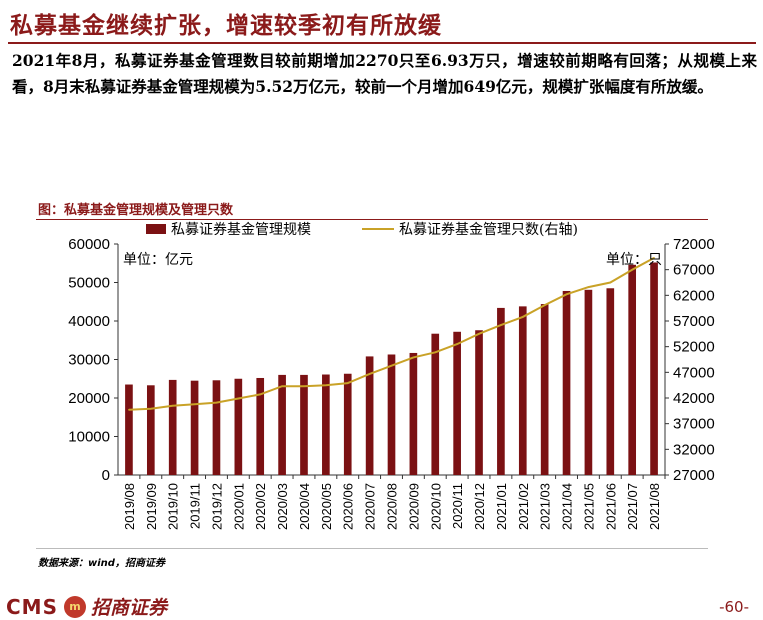 The width and height of the screenshot is (763, 620). Describe the element at coordinates (326, 385) in the screenshot. I see `line-point-2020/05` at that location.